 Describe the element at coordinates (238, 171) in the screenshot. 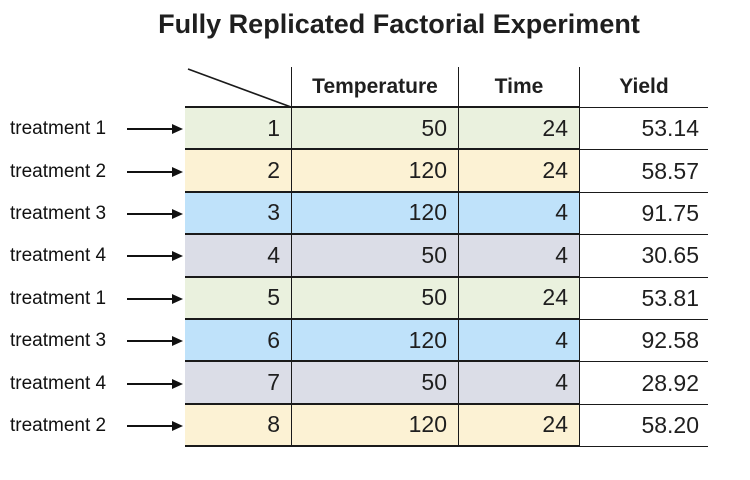

I see `run-number-cell: 2` at that location.